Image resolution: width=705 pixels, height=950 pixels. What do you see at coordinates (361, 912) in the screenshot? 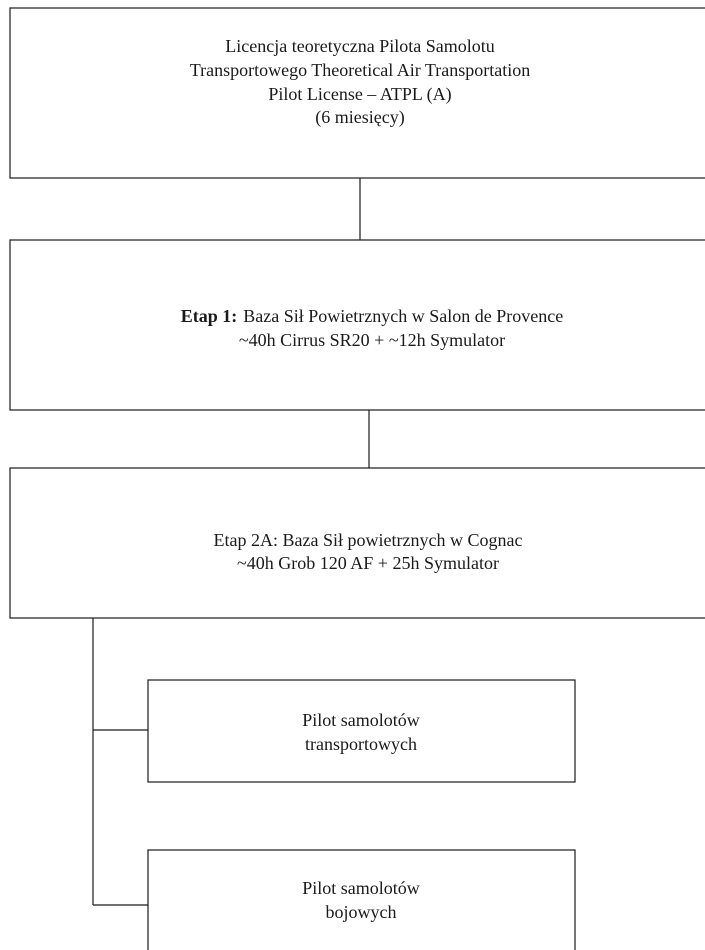
I see `node-text: bojowych` at bounding box center [361, 912].